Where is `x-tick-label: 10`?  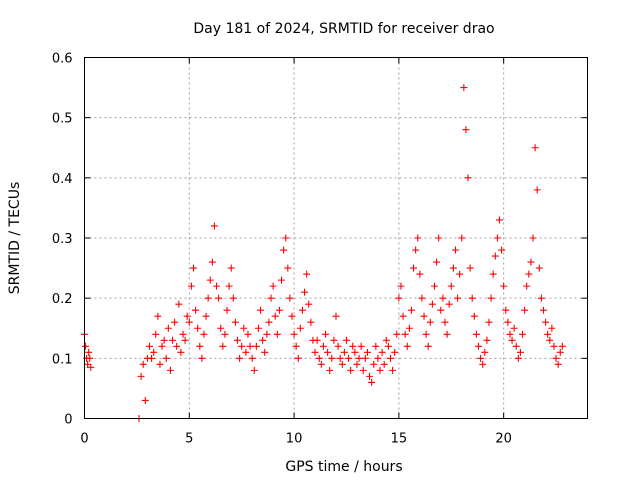
x-tick-label: 10 is located at coordinates (294, 439).